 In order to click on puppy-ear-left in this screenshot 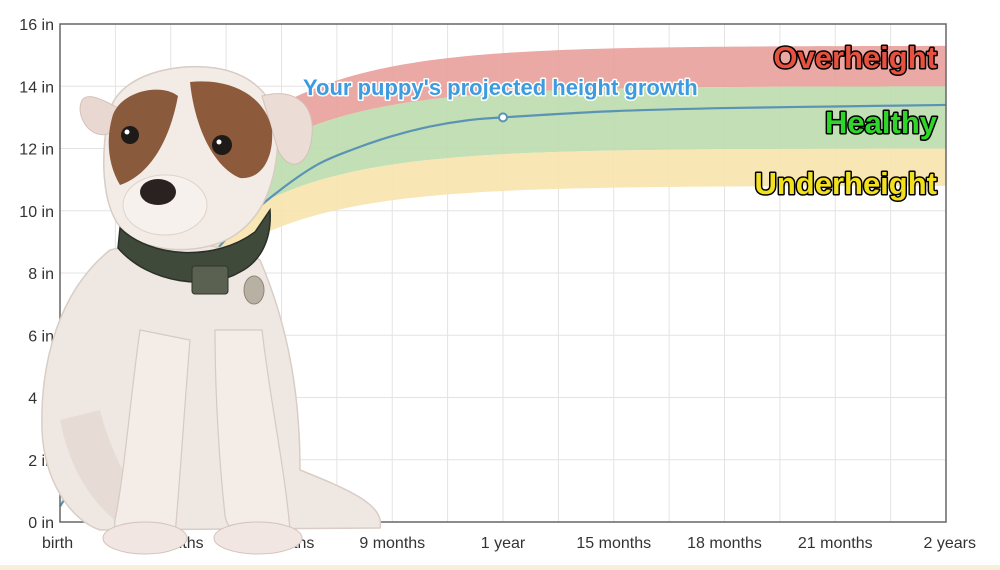, I will do `click(99, 116)`.